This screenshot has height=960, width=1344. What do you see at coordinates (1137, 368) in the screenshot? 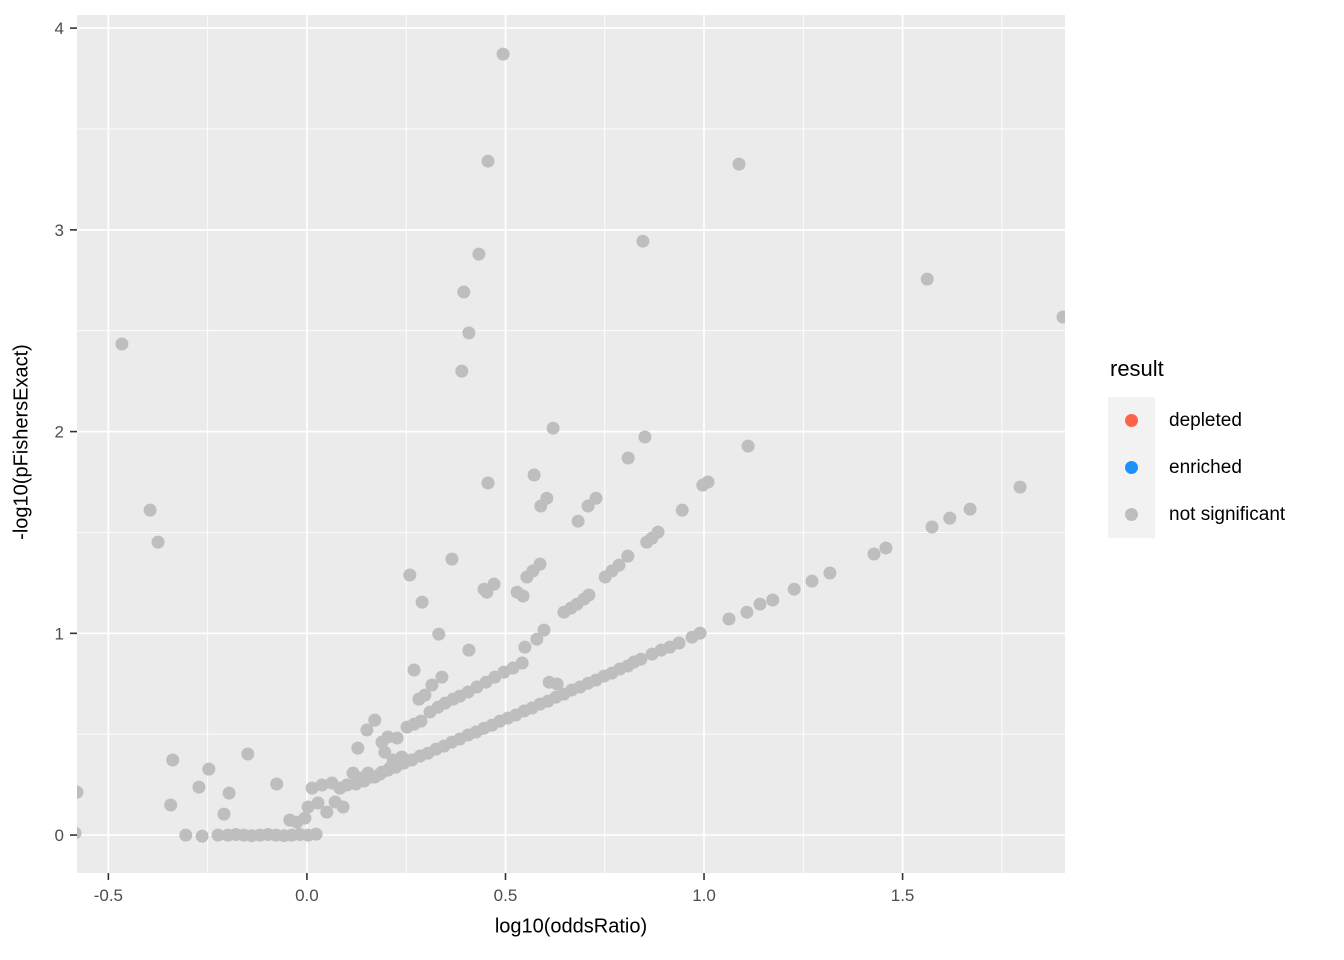
I see `legend-title: result` at bounding box center [1137, 368].